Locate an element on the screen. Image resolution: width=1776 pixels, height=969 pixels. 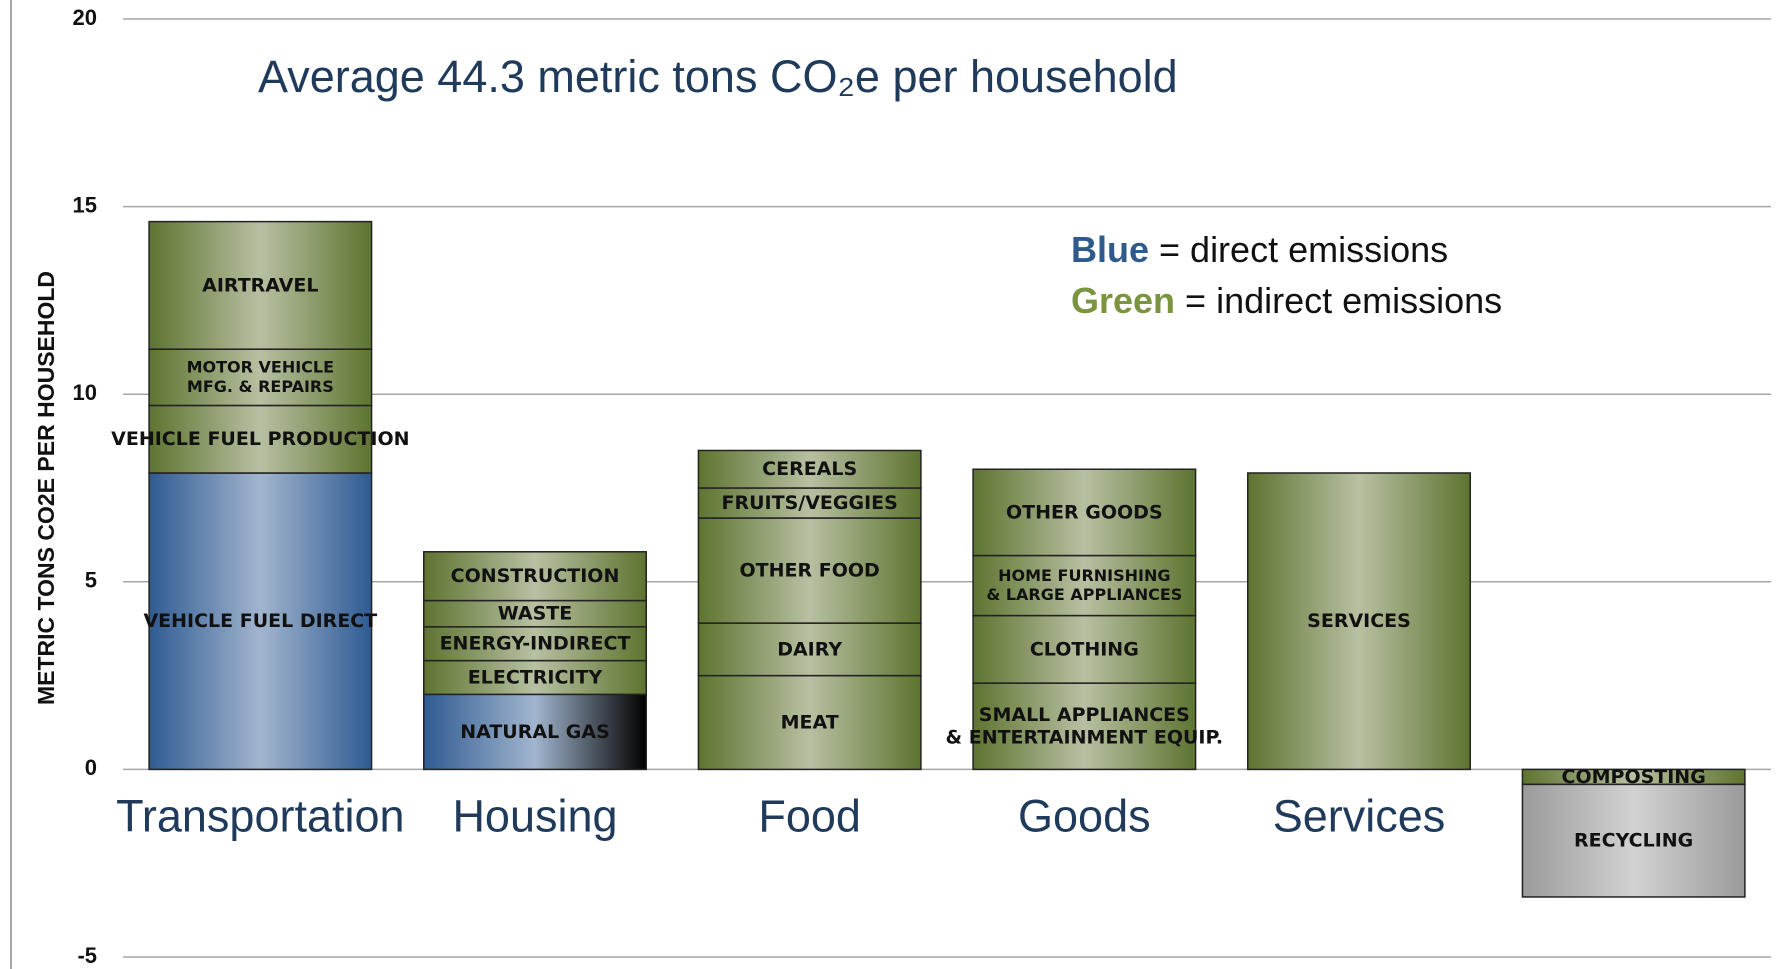
segment-label-line: NATURAL GAS is located at coordinates (535, 731).